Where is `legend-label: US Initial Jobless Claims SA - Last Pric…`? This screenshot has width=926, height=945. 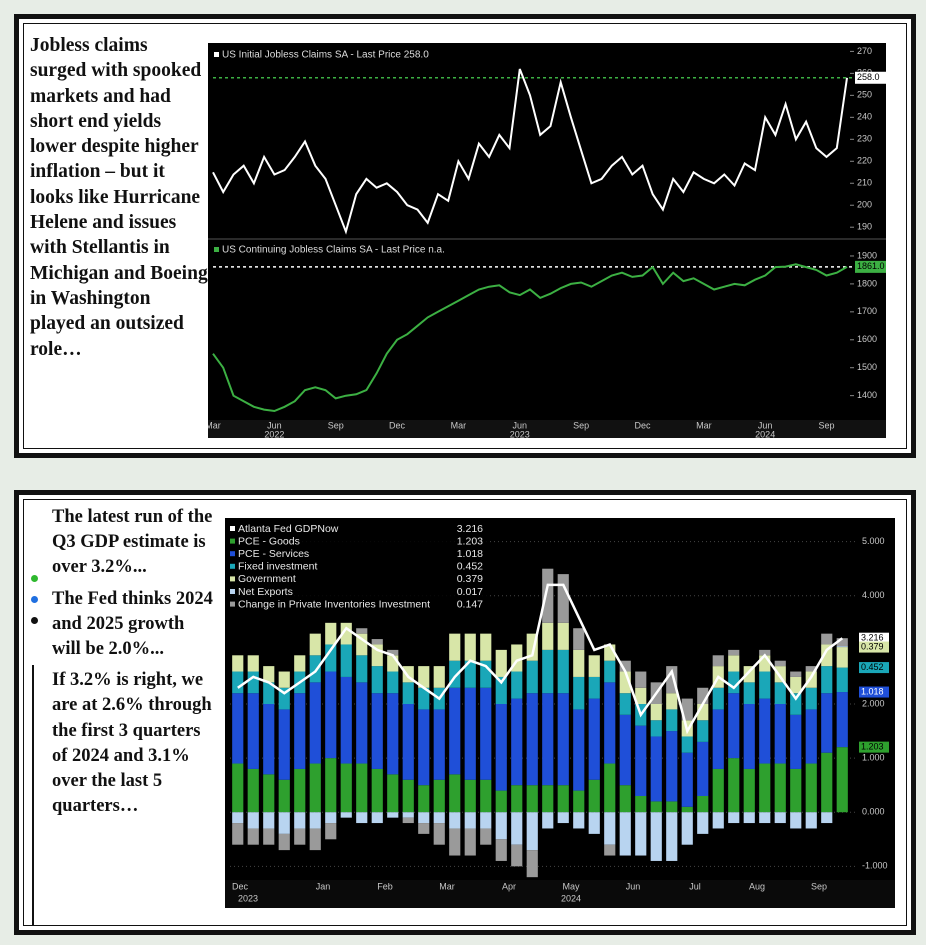
legend-label: US Initial Jobless Claims SA - Last Pric… is located at coordinates (325, 55).